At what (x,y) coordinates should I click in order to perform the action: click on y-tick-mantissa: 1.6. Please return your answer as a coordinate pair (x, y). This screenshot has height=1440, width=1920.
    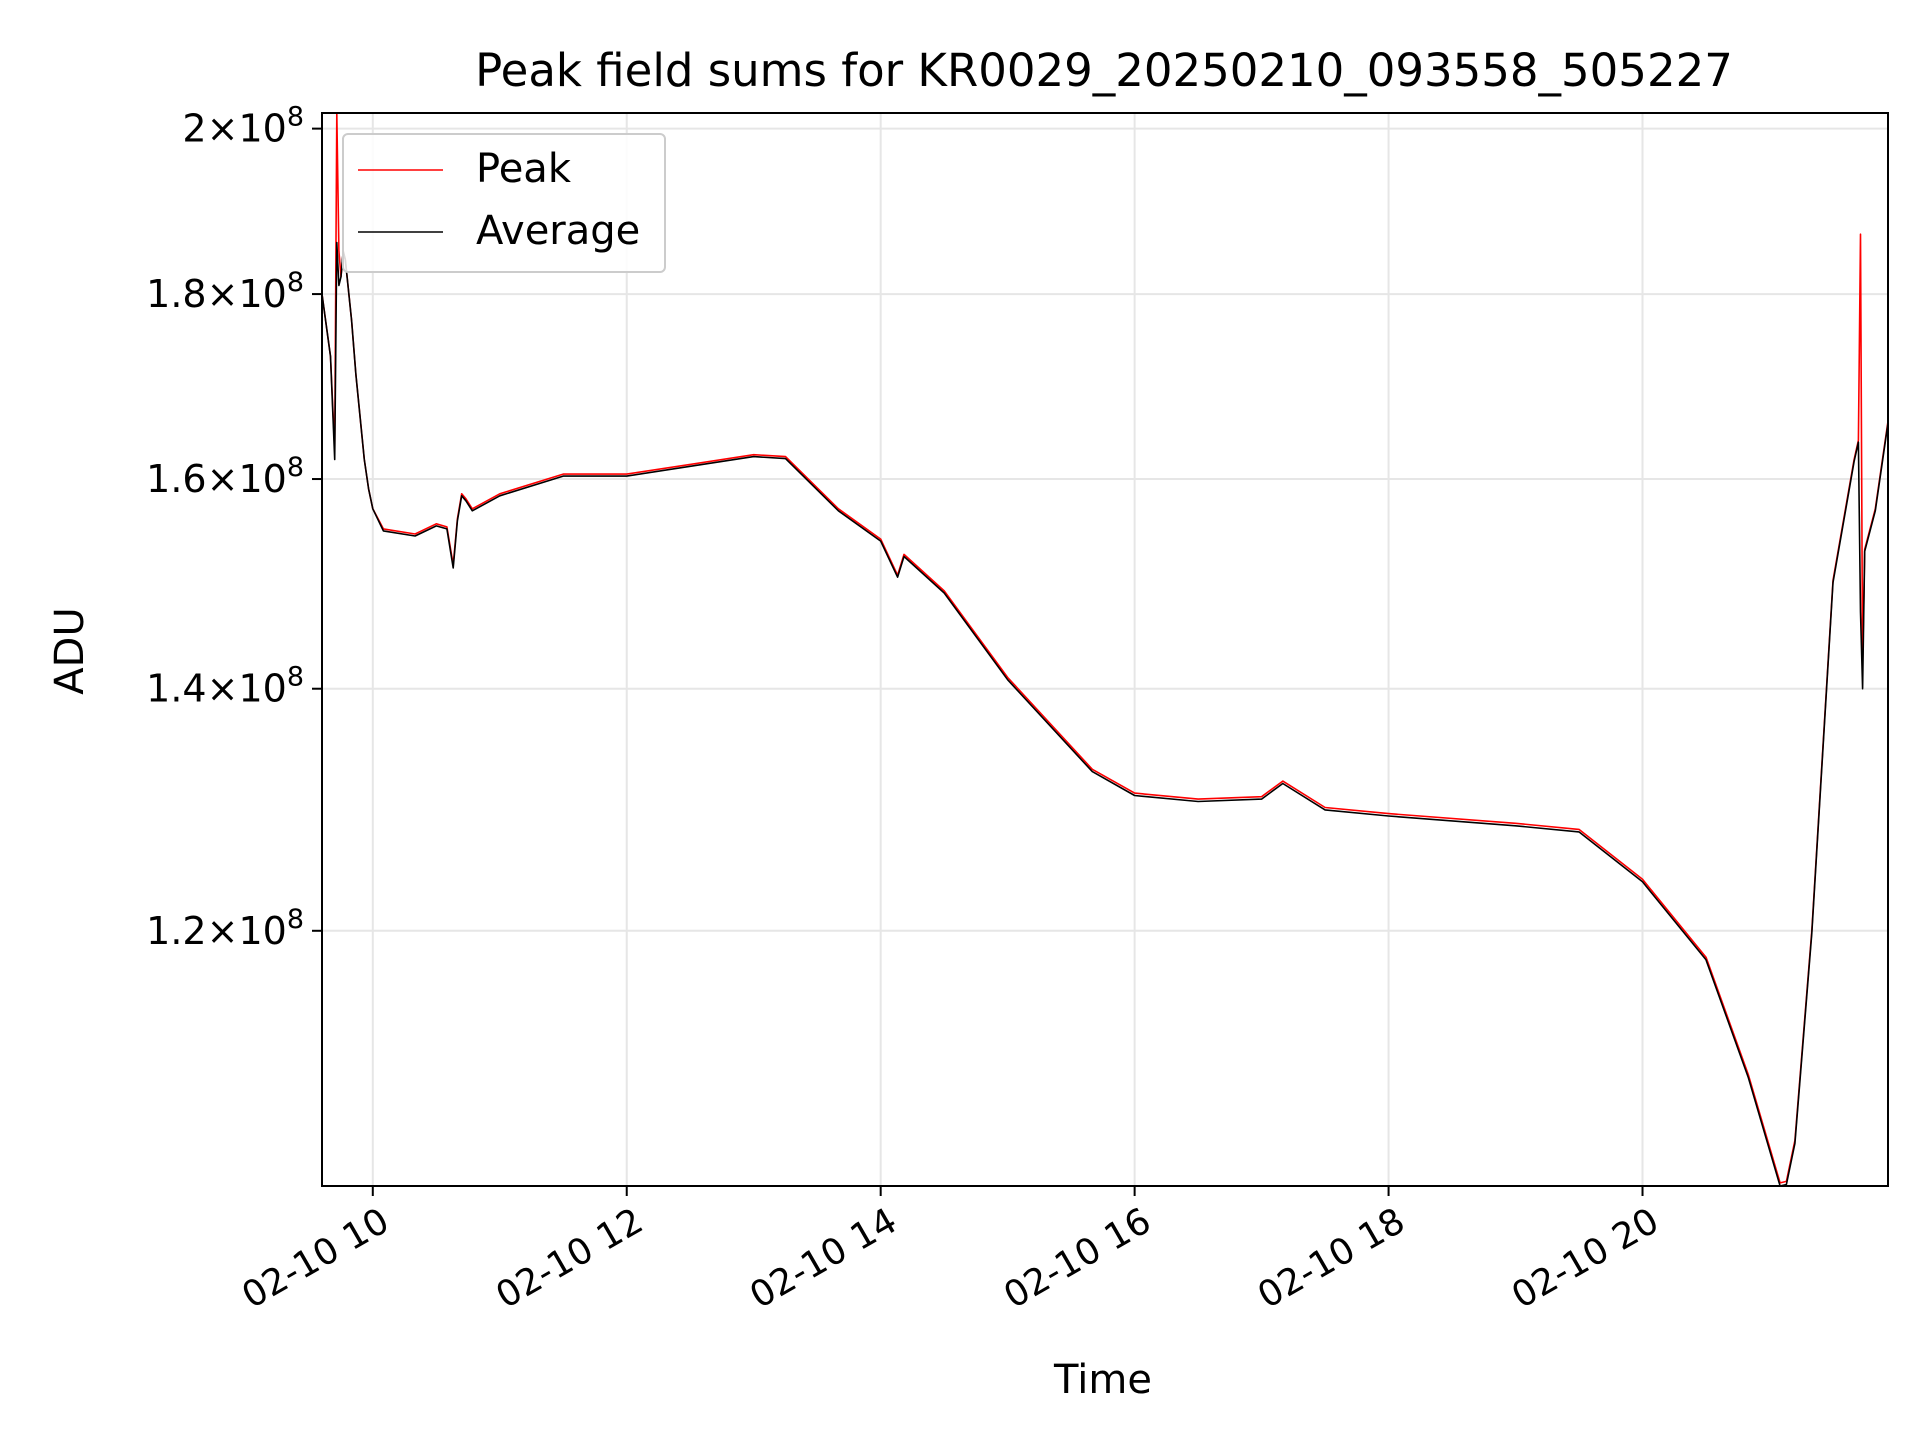
    Looking at the image, I should click on (176, 479).